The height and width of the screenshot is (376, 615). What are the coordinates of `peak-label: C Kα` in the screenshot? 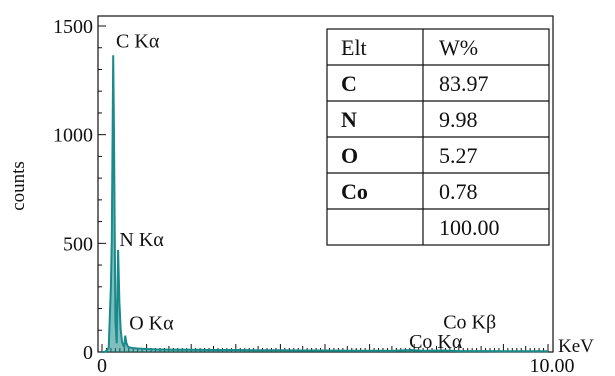 It's located at (138, 41).